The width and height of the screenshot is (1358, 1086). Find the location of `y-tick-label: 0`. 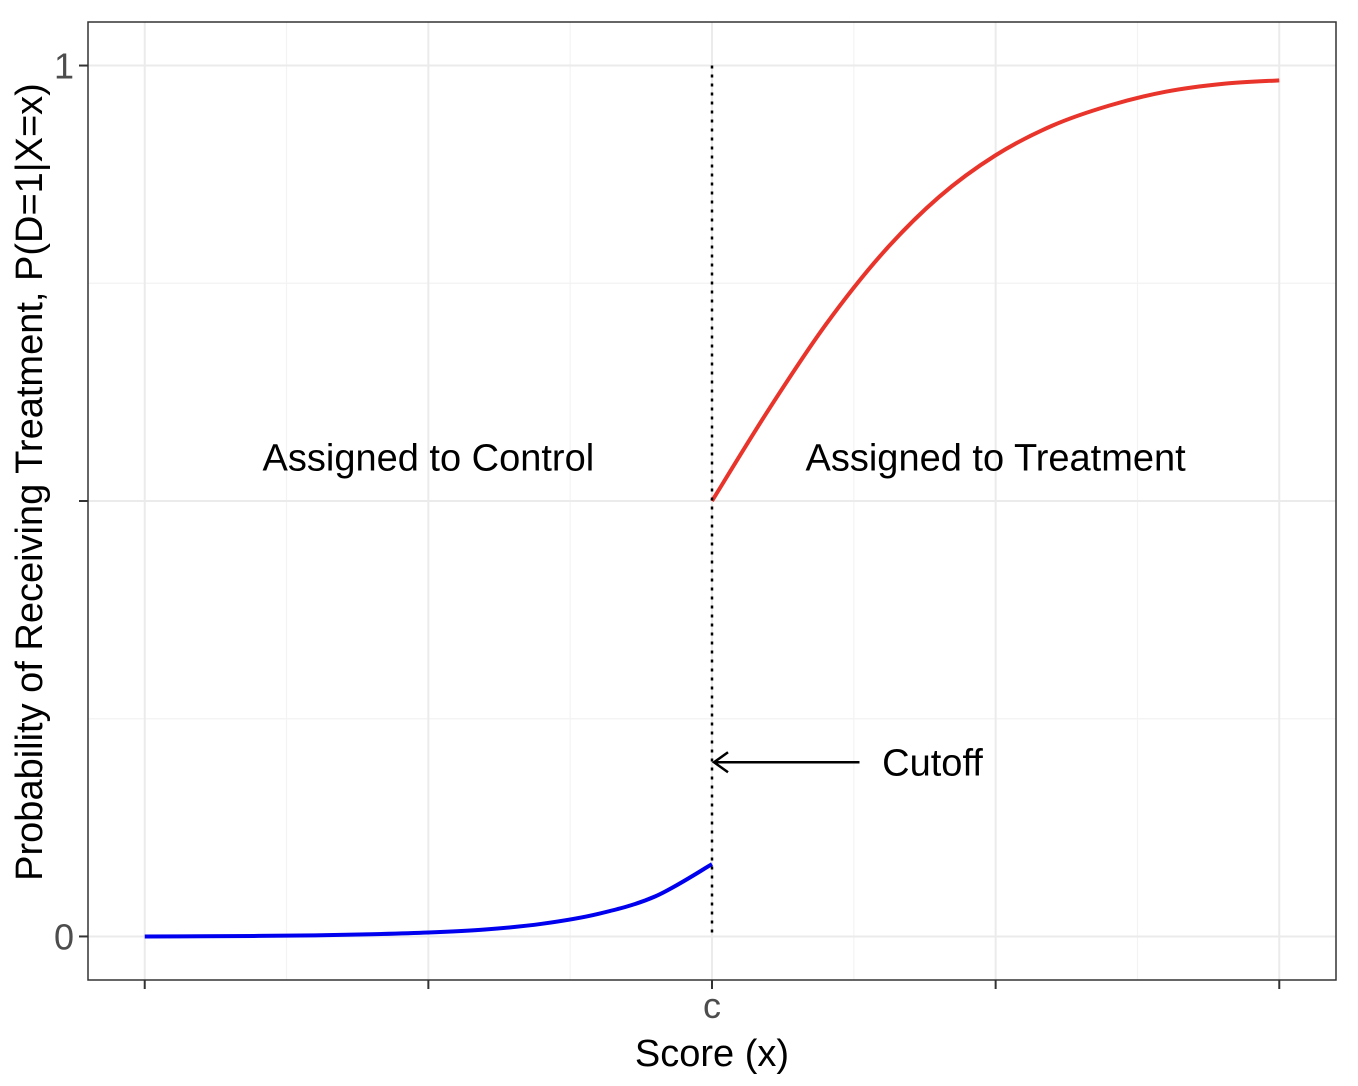

y-tick-label: 0 is located at coordinates (64, 936).